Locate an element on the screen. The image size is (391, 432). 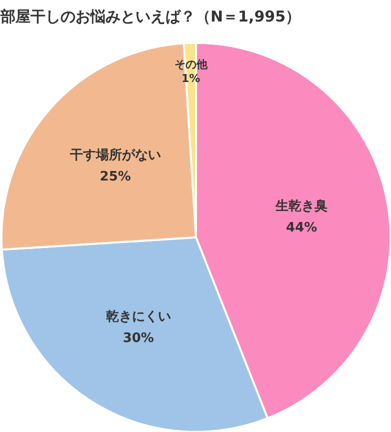
slice-label: 生乾き臭 is located at coordinates (301, 206).